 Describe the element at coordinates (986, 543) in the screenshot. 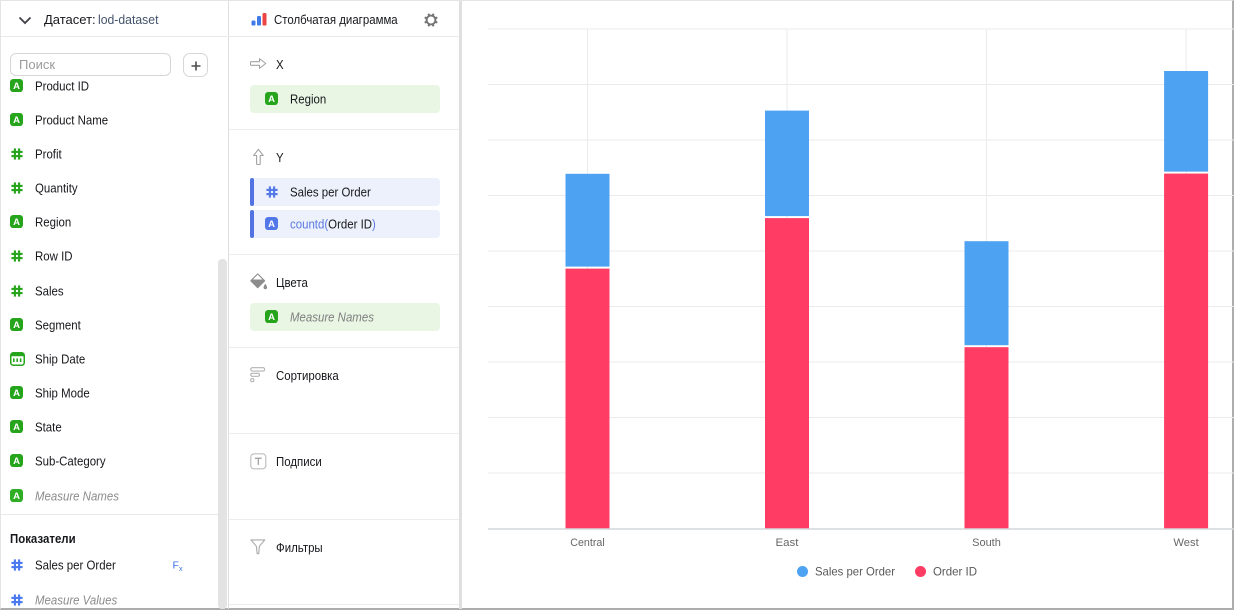

I see `svg-text: South` at that location.